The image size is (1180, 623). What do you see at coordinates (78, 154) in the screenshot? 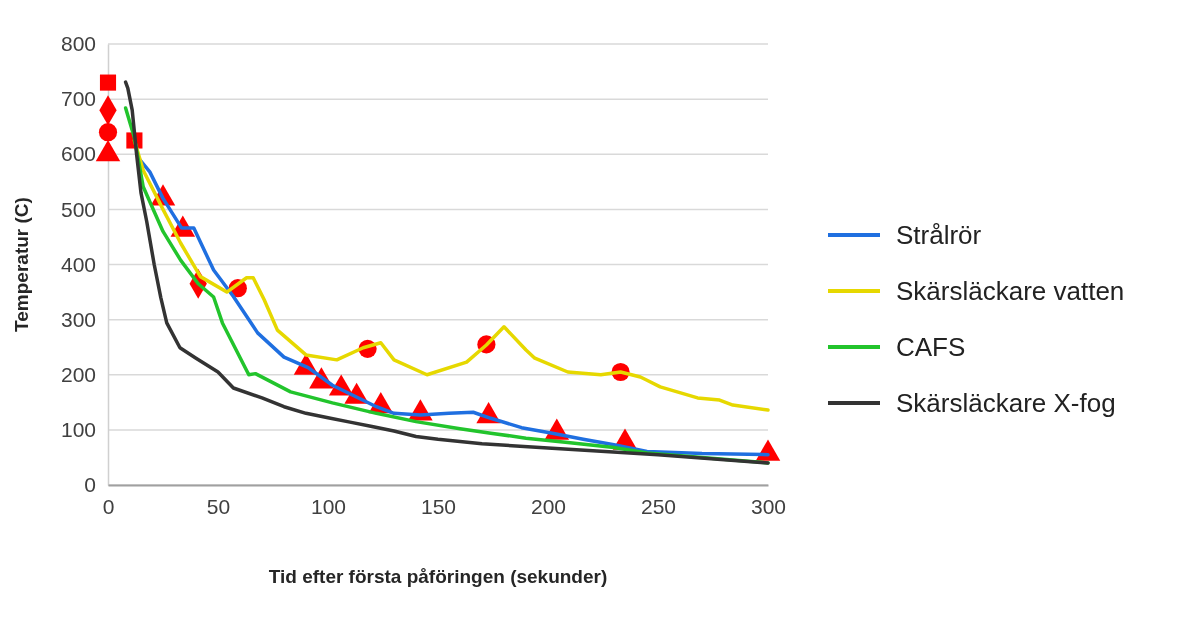
I see `y-tick-label: 600` at bounding box center [78, 154].